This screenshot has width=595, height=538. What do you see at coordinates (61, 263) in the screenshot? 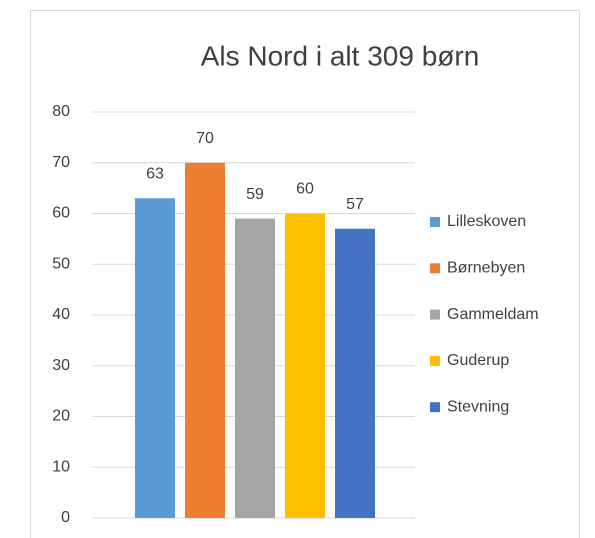
I see `y-tick-label: 50` at bounding box center [61, 263].